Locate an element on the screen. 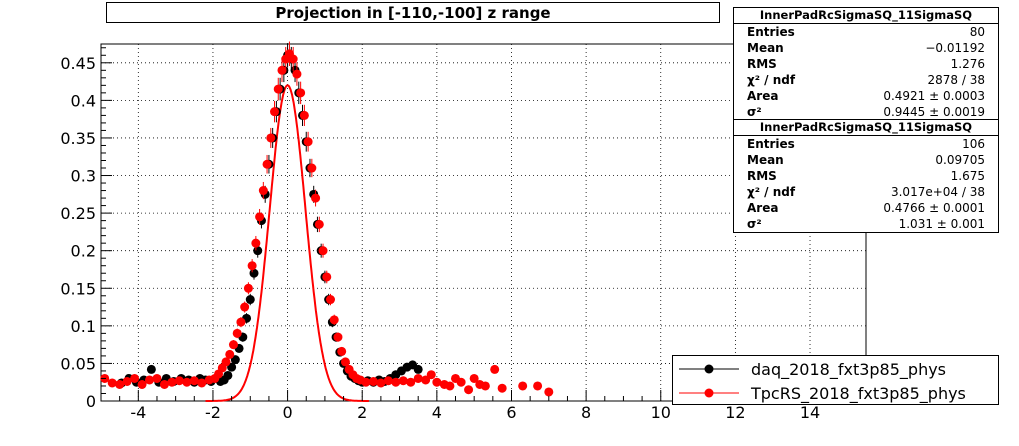  stats-value: 0.4766 ± 0.0001 is located at coordinates (934, 208).